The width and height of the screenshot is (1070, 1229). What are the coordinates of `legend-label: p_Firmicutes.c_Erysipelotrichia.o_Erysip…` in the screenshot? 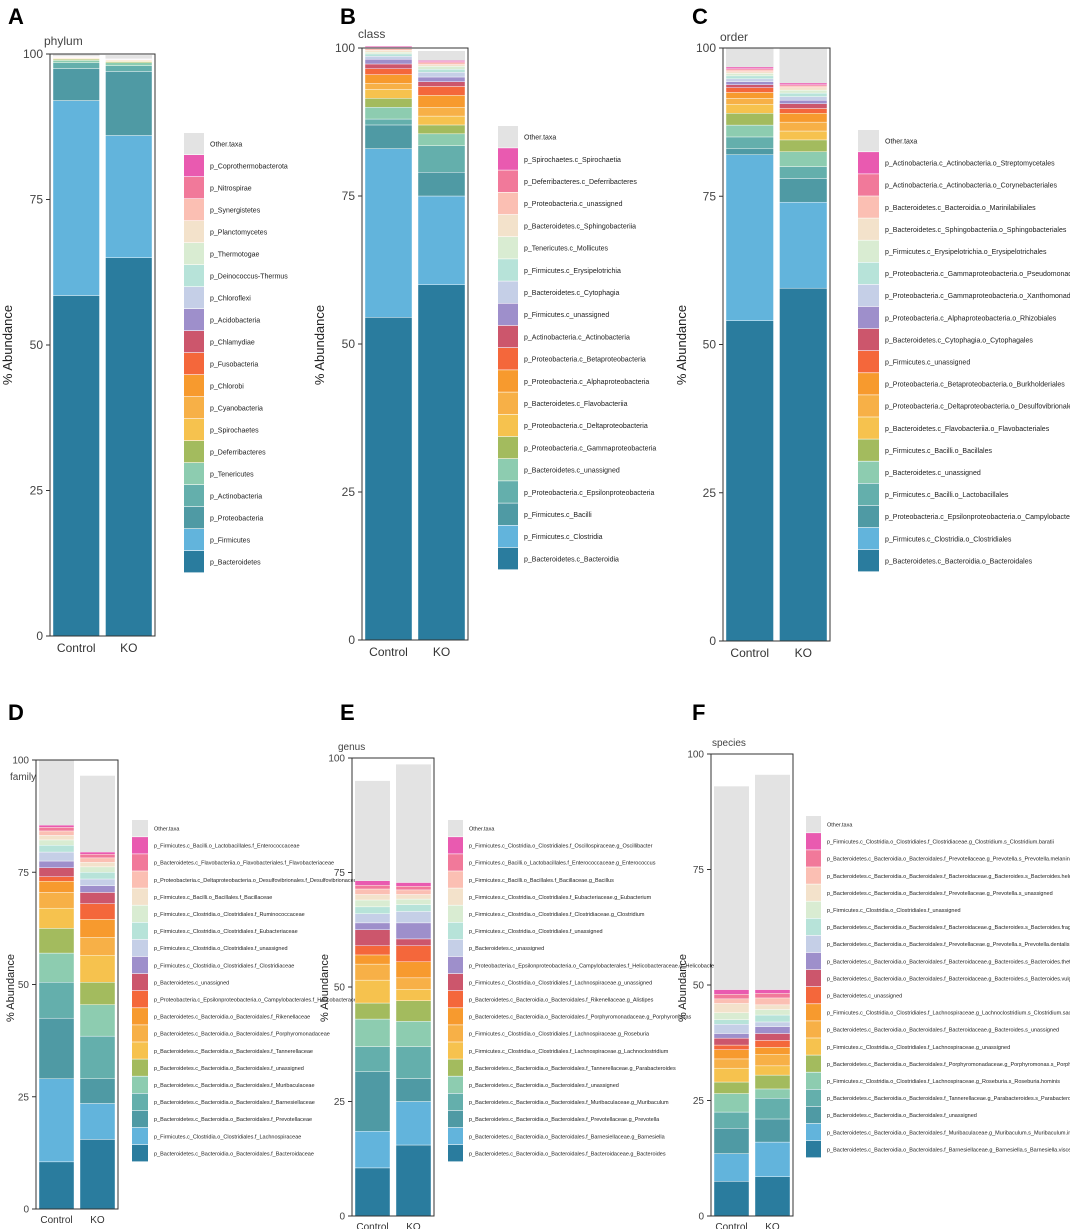 It's located at (966, 252).